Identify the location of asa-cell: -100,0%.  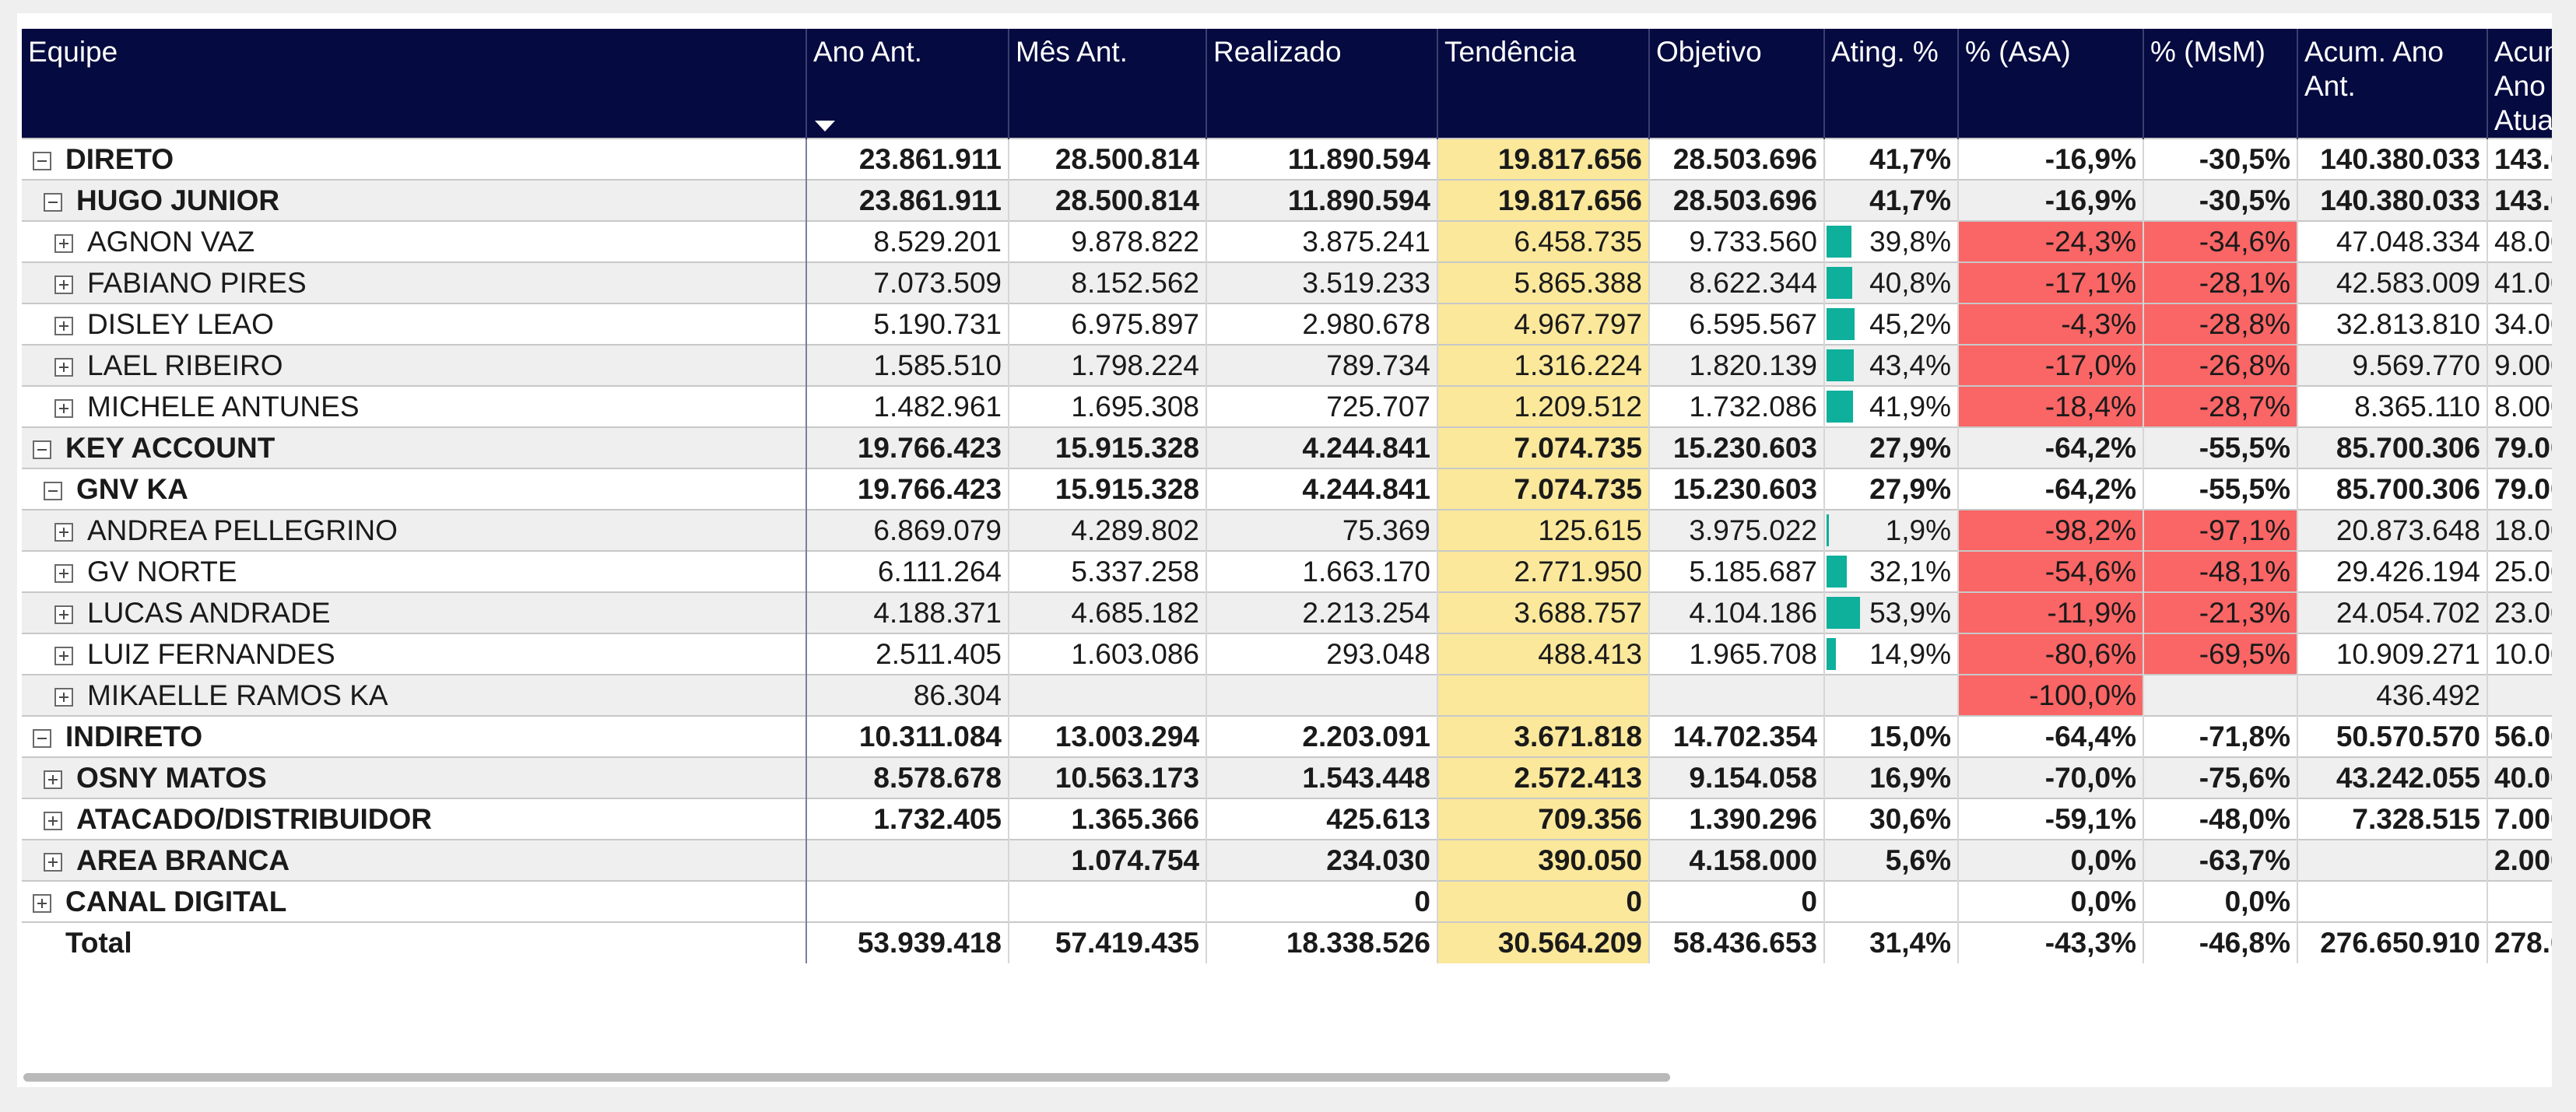
(2051, 695).